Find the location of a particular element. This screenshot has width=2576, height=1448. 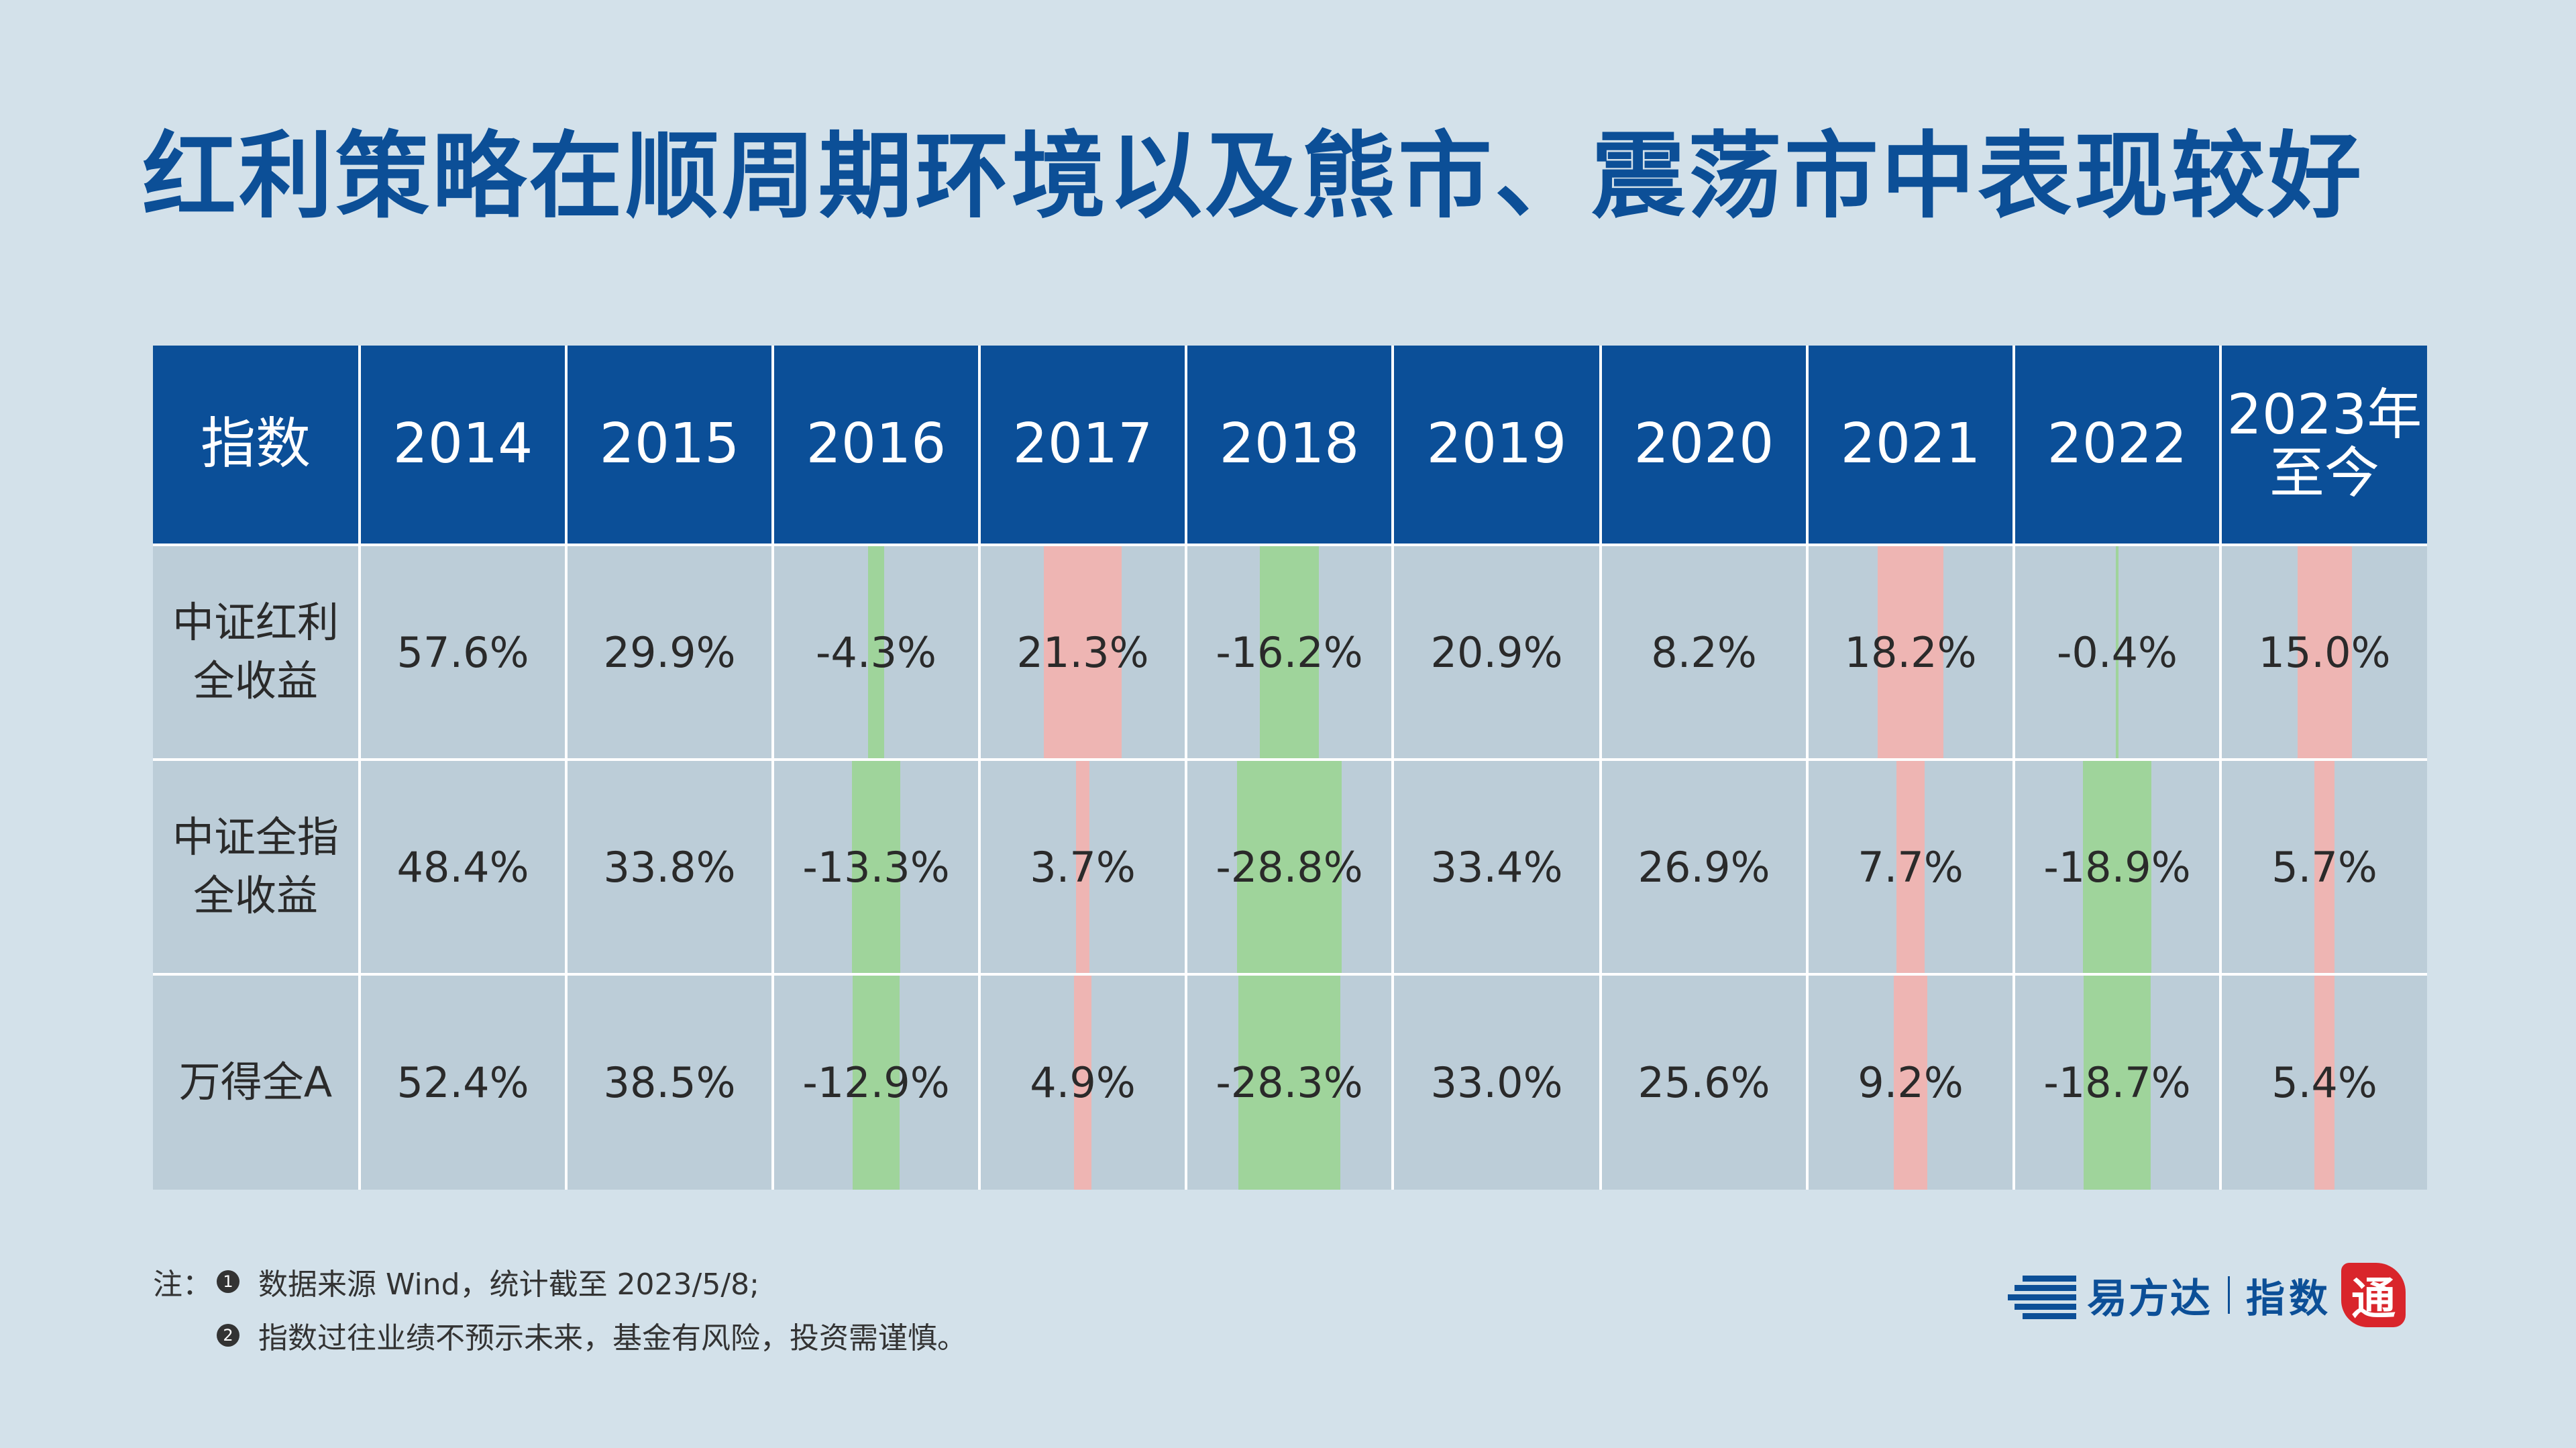

header-year: 2016 is located at coordinates (876, 445).